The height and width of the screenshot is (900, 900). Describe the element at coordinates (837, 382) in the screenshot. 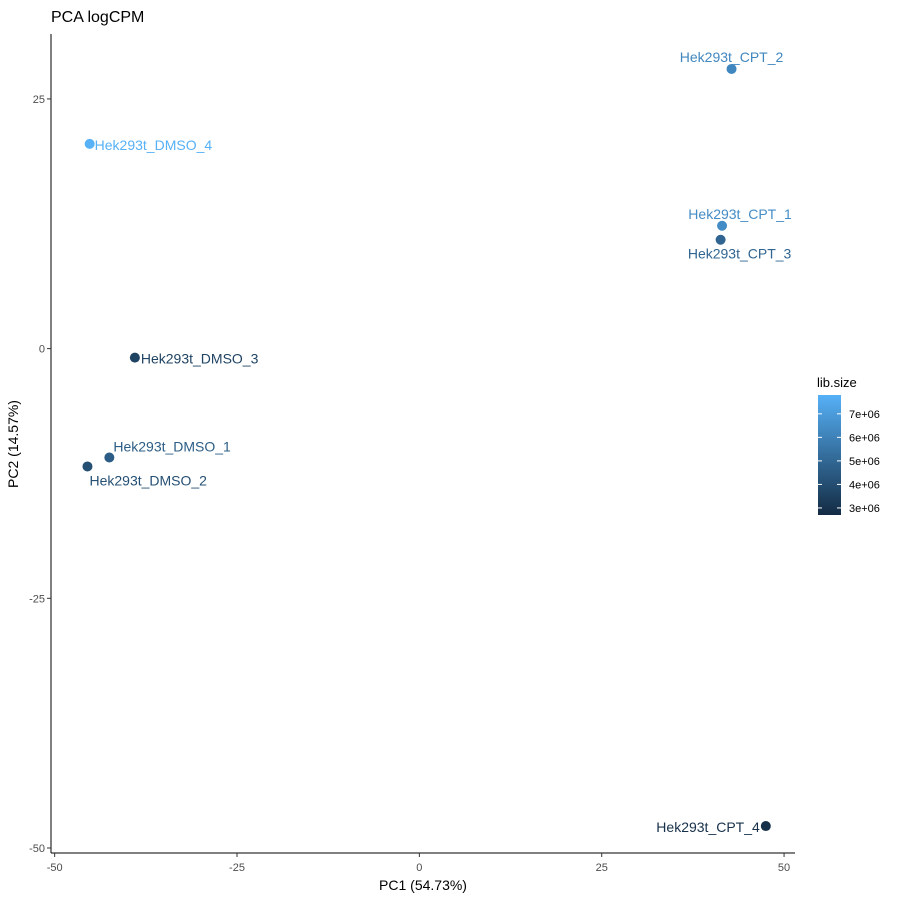

I see `legend-title: lib.size` at that location.